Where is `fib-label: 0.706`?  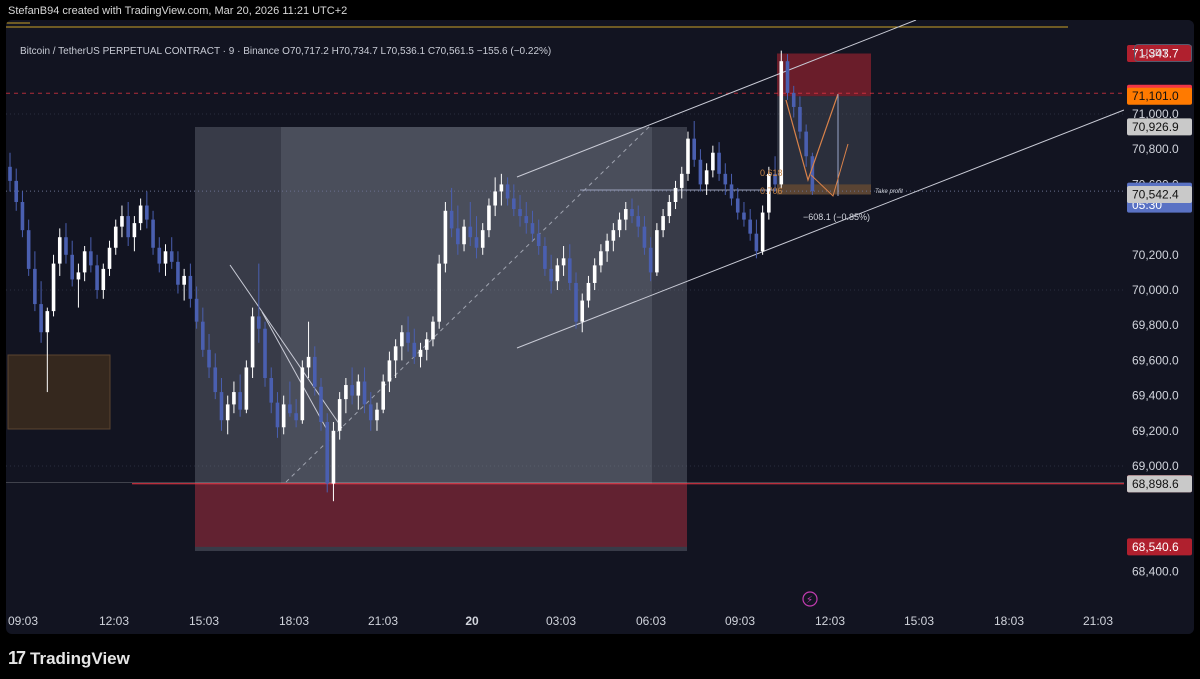
fib-label: 0.706 is located at coordinates (771, 191).